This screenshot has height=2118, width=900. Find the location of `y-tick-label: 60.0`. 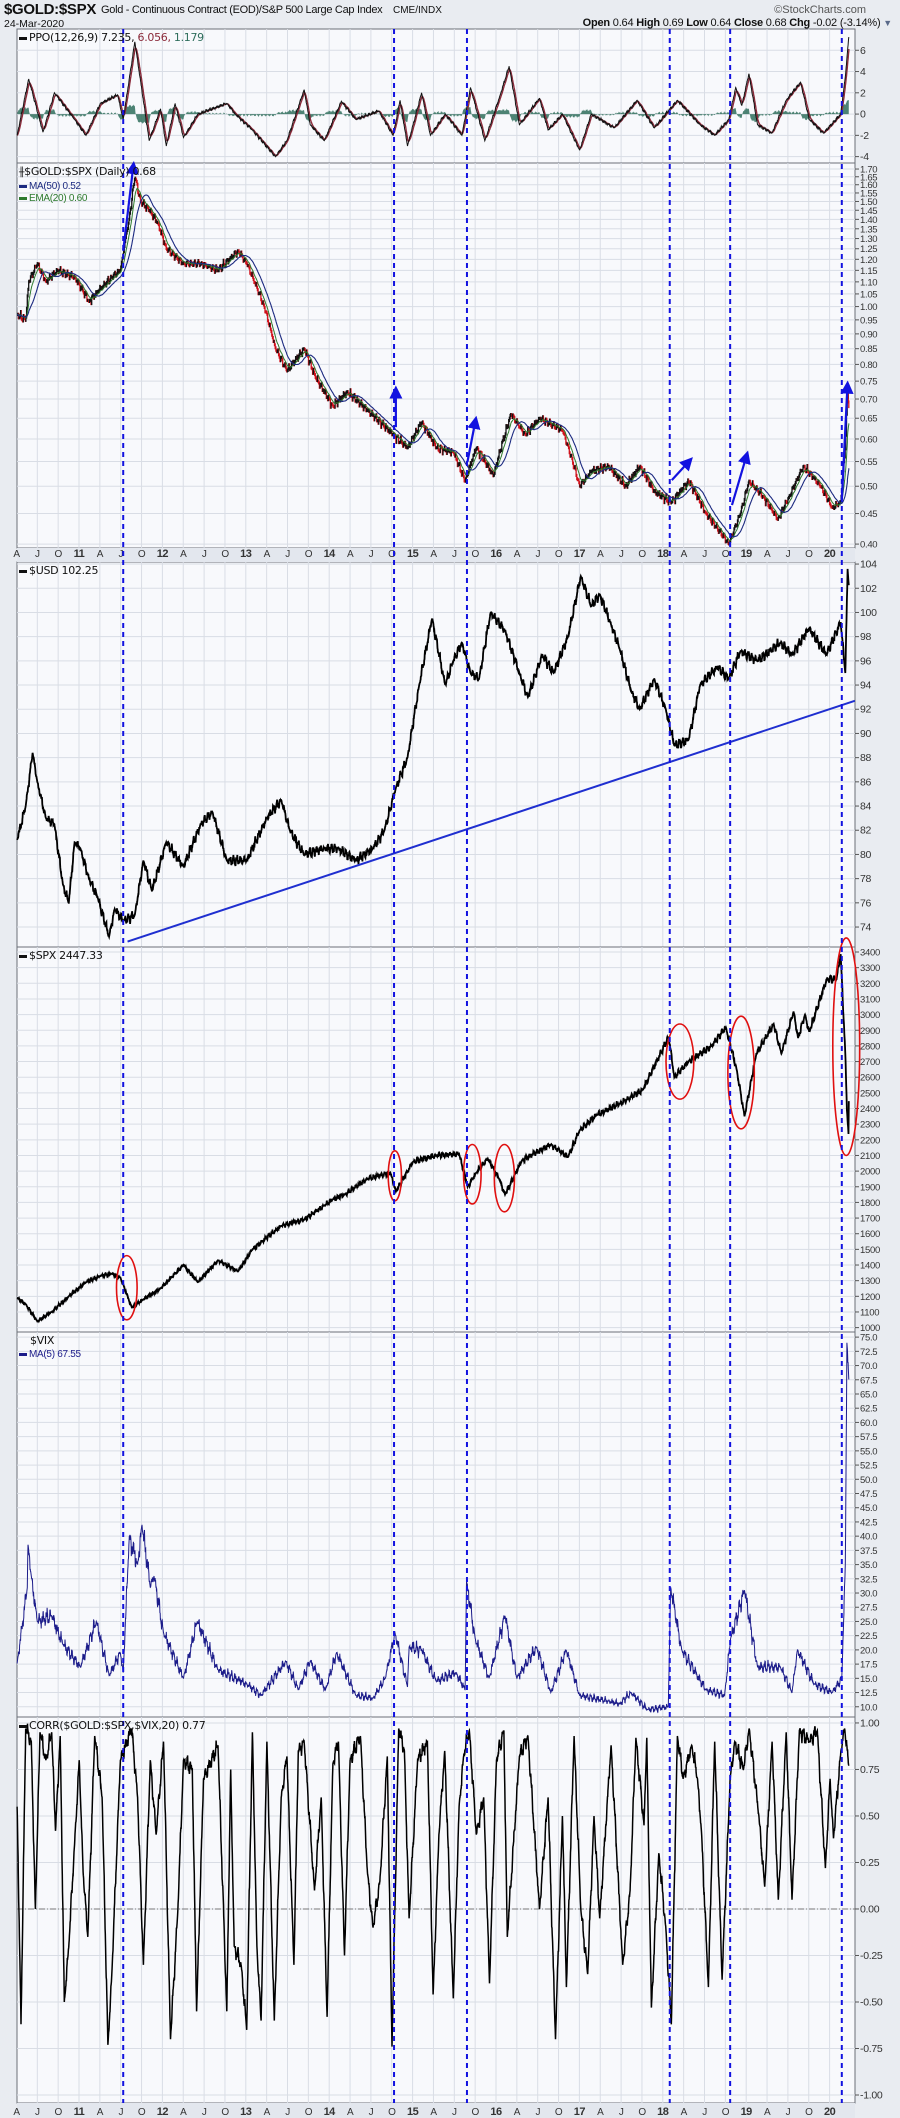

y-tick-label: 60.0 is located at coordinates (868, 1423).